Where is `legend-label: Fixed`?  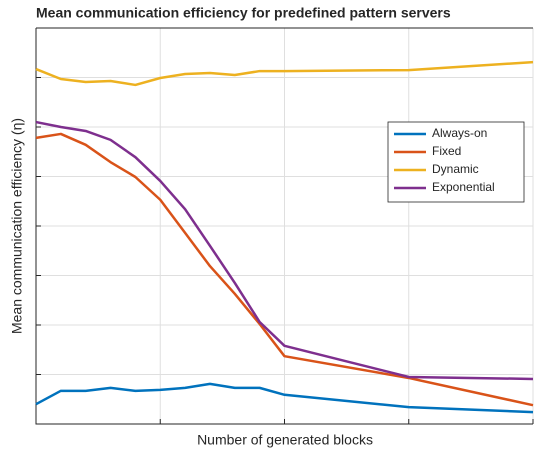 legend-label: Fixed is located at coordinates (446, 151).